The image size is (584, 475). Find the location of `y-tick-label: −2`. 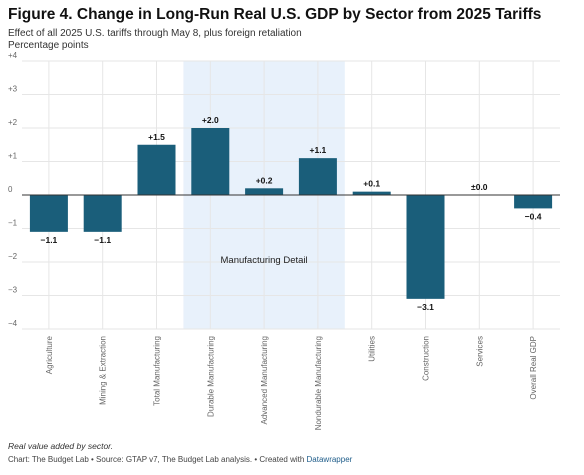

y-tick-label: −2 is located at coordinates (13, 256).